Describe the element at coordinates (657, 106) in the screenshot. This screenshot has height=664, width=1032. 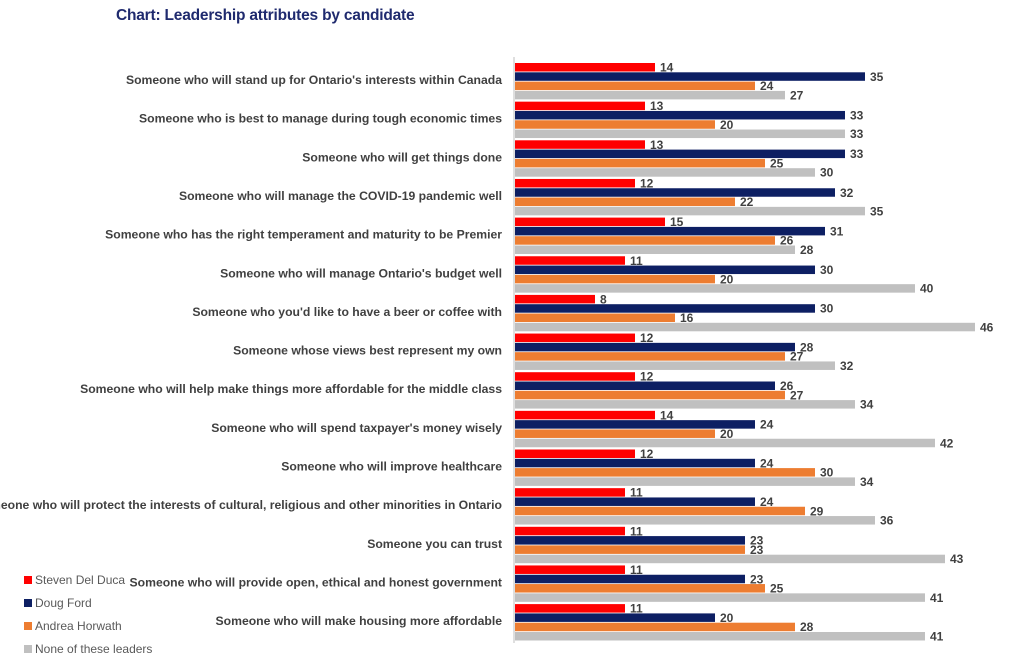
I see `data-label: 13` at that location.